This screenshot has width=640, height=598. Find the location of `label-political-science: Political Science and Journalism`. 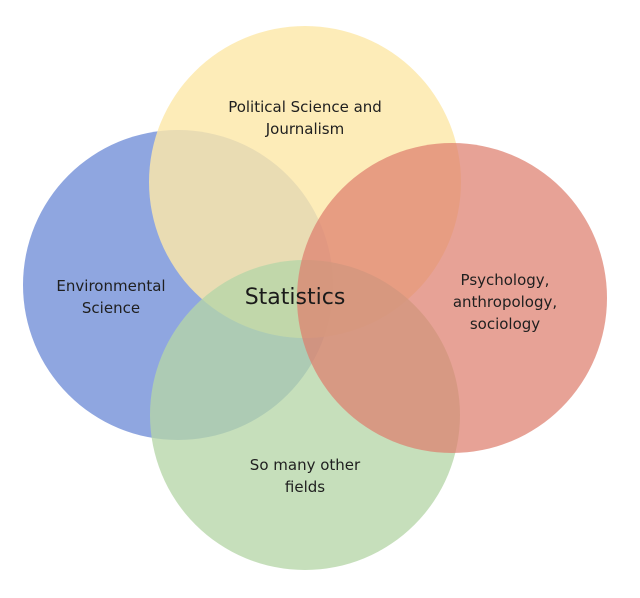

label-political-science: Political Science and Journalism is located at coordinates (305, 118).